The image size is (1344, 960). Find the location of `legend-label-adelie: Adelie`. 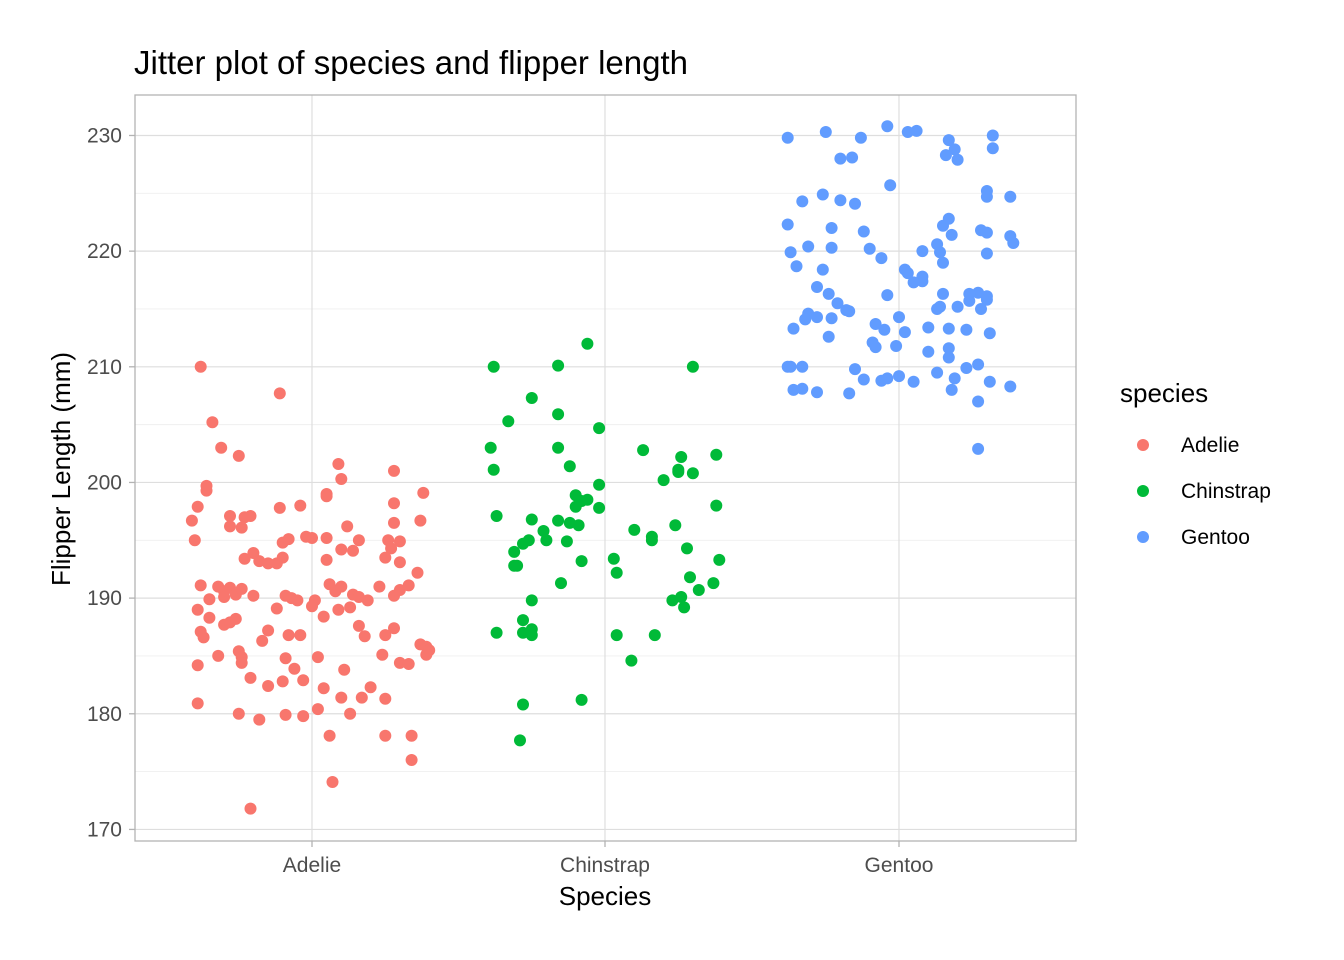

legend-label-adelie: Adelie is located at coordinates (1210, 445).